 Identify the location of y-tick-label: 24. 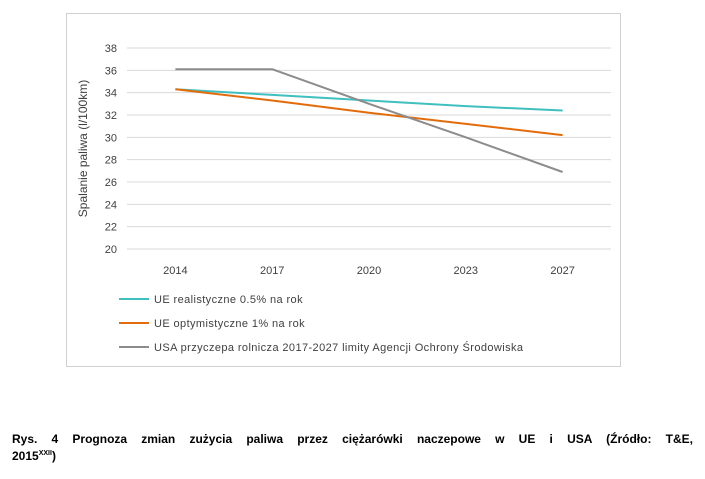
(111, 205).